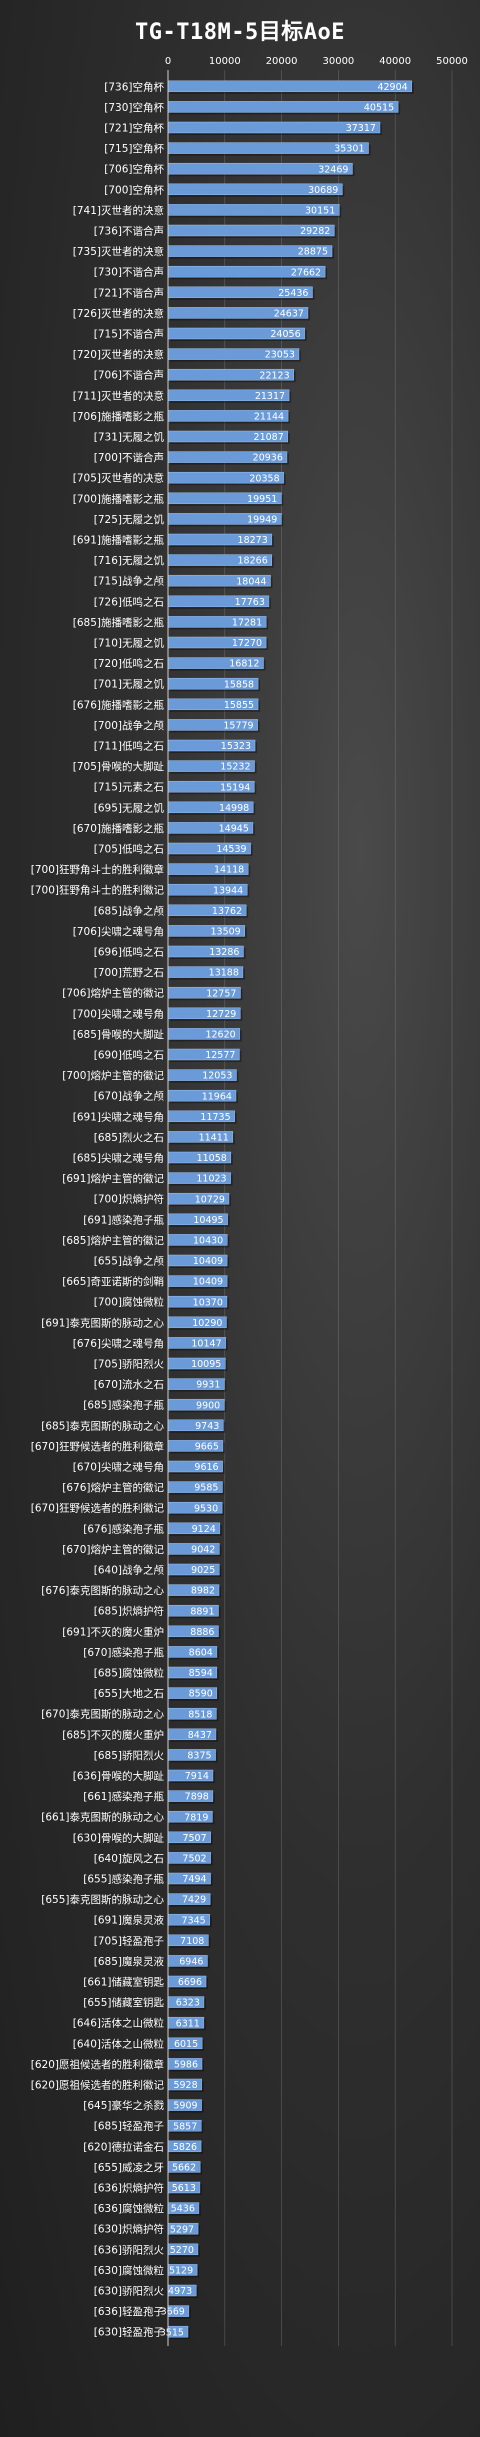 The image size is (480, 2437). I want to click on data-label: 5986, so click(186, 2065).